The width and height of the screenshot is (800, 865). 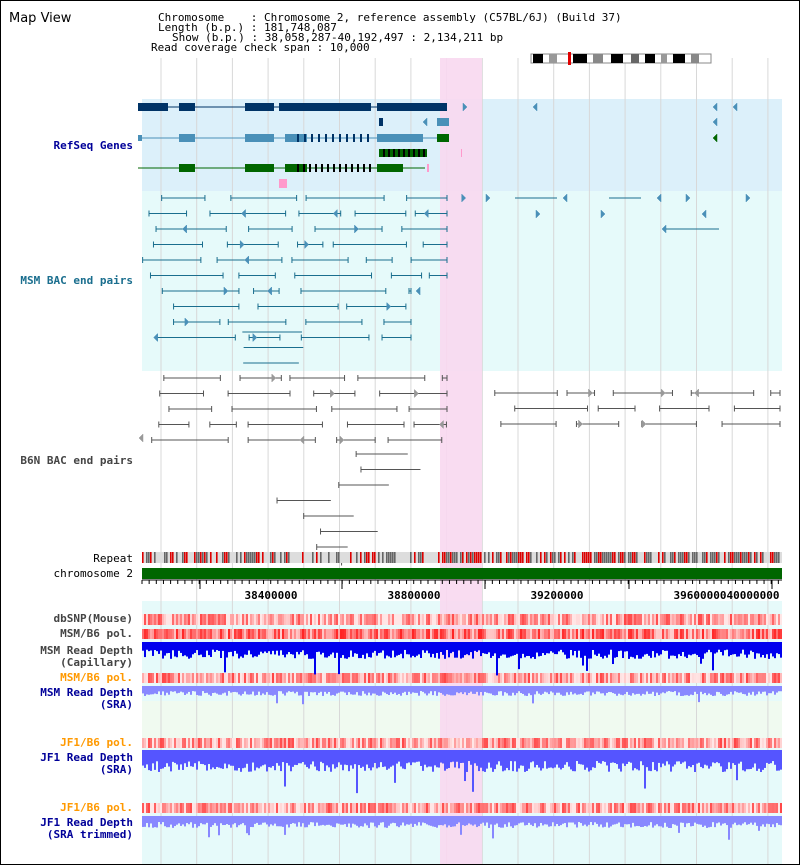 What do you see at coordinates (76, 280) in the screenshot?
I see `label-msm-bac: MSM BAC end pairs` at bounding box center [76, 280].